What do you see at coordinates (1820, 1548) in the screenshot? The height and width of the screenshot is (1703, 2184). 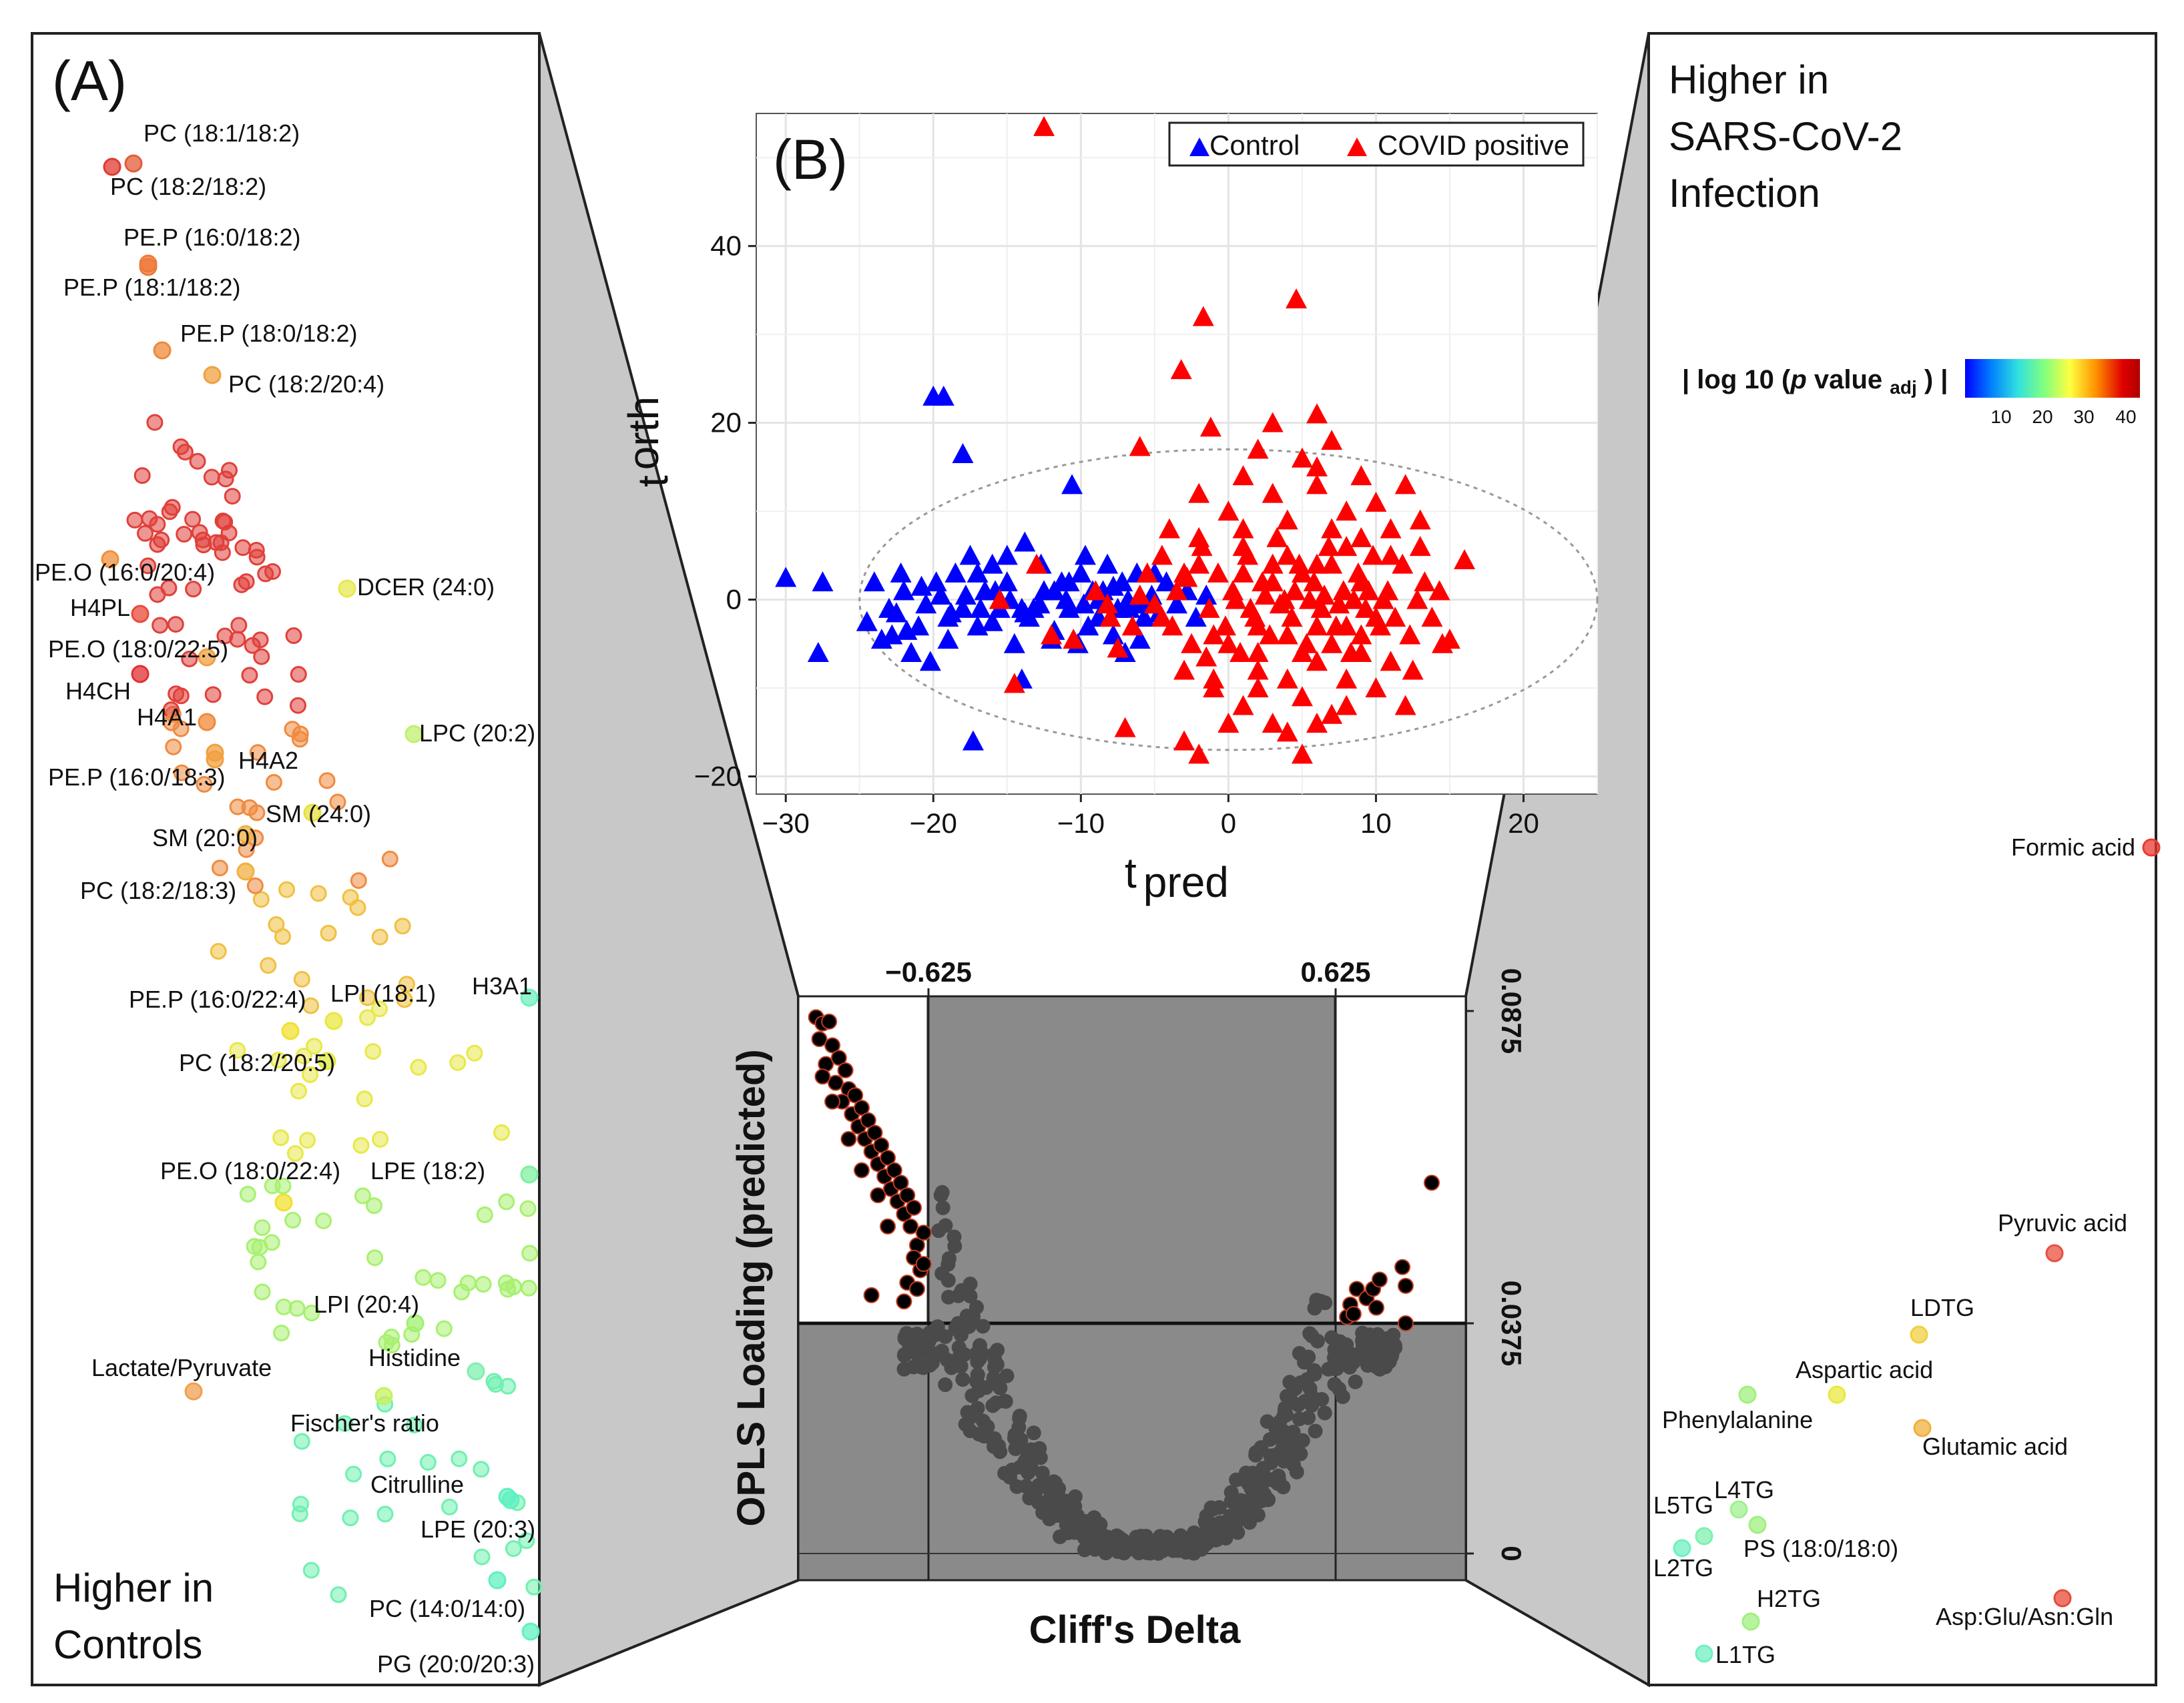 I see `metabolite-label: PS (18:0/18:0)` at bounding box center [1820, 1548].